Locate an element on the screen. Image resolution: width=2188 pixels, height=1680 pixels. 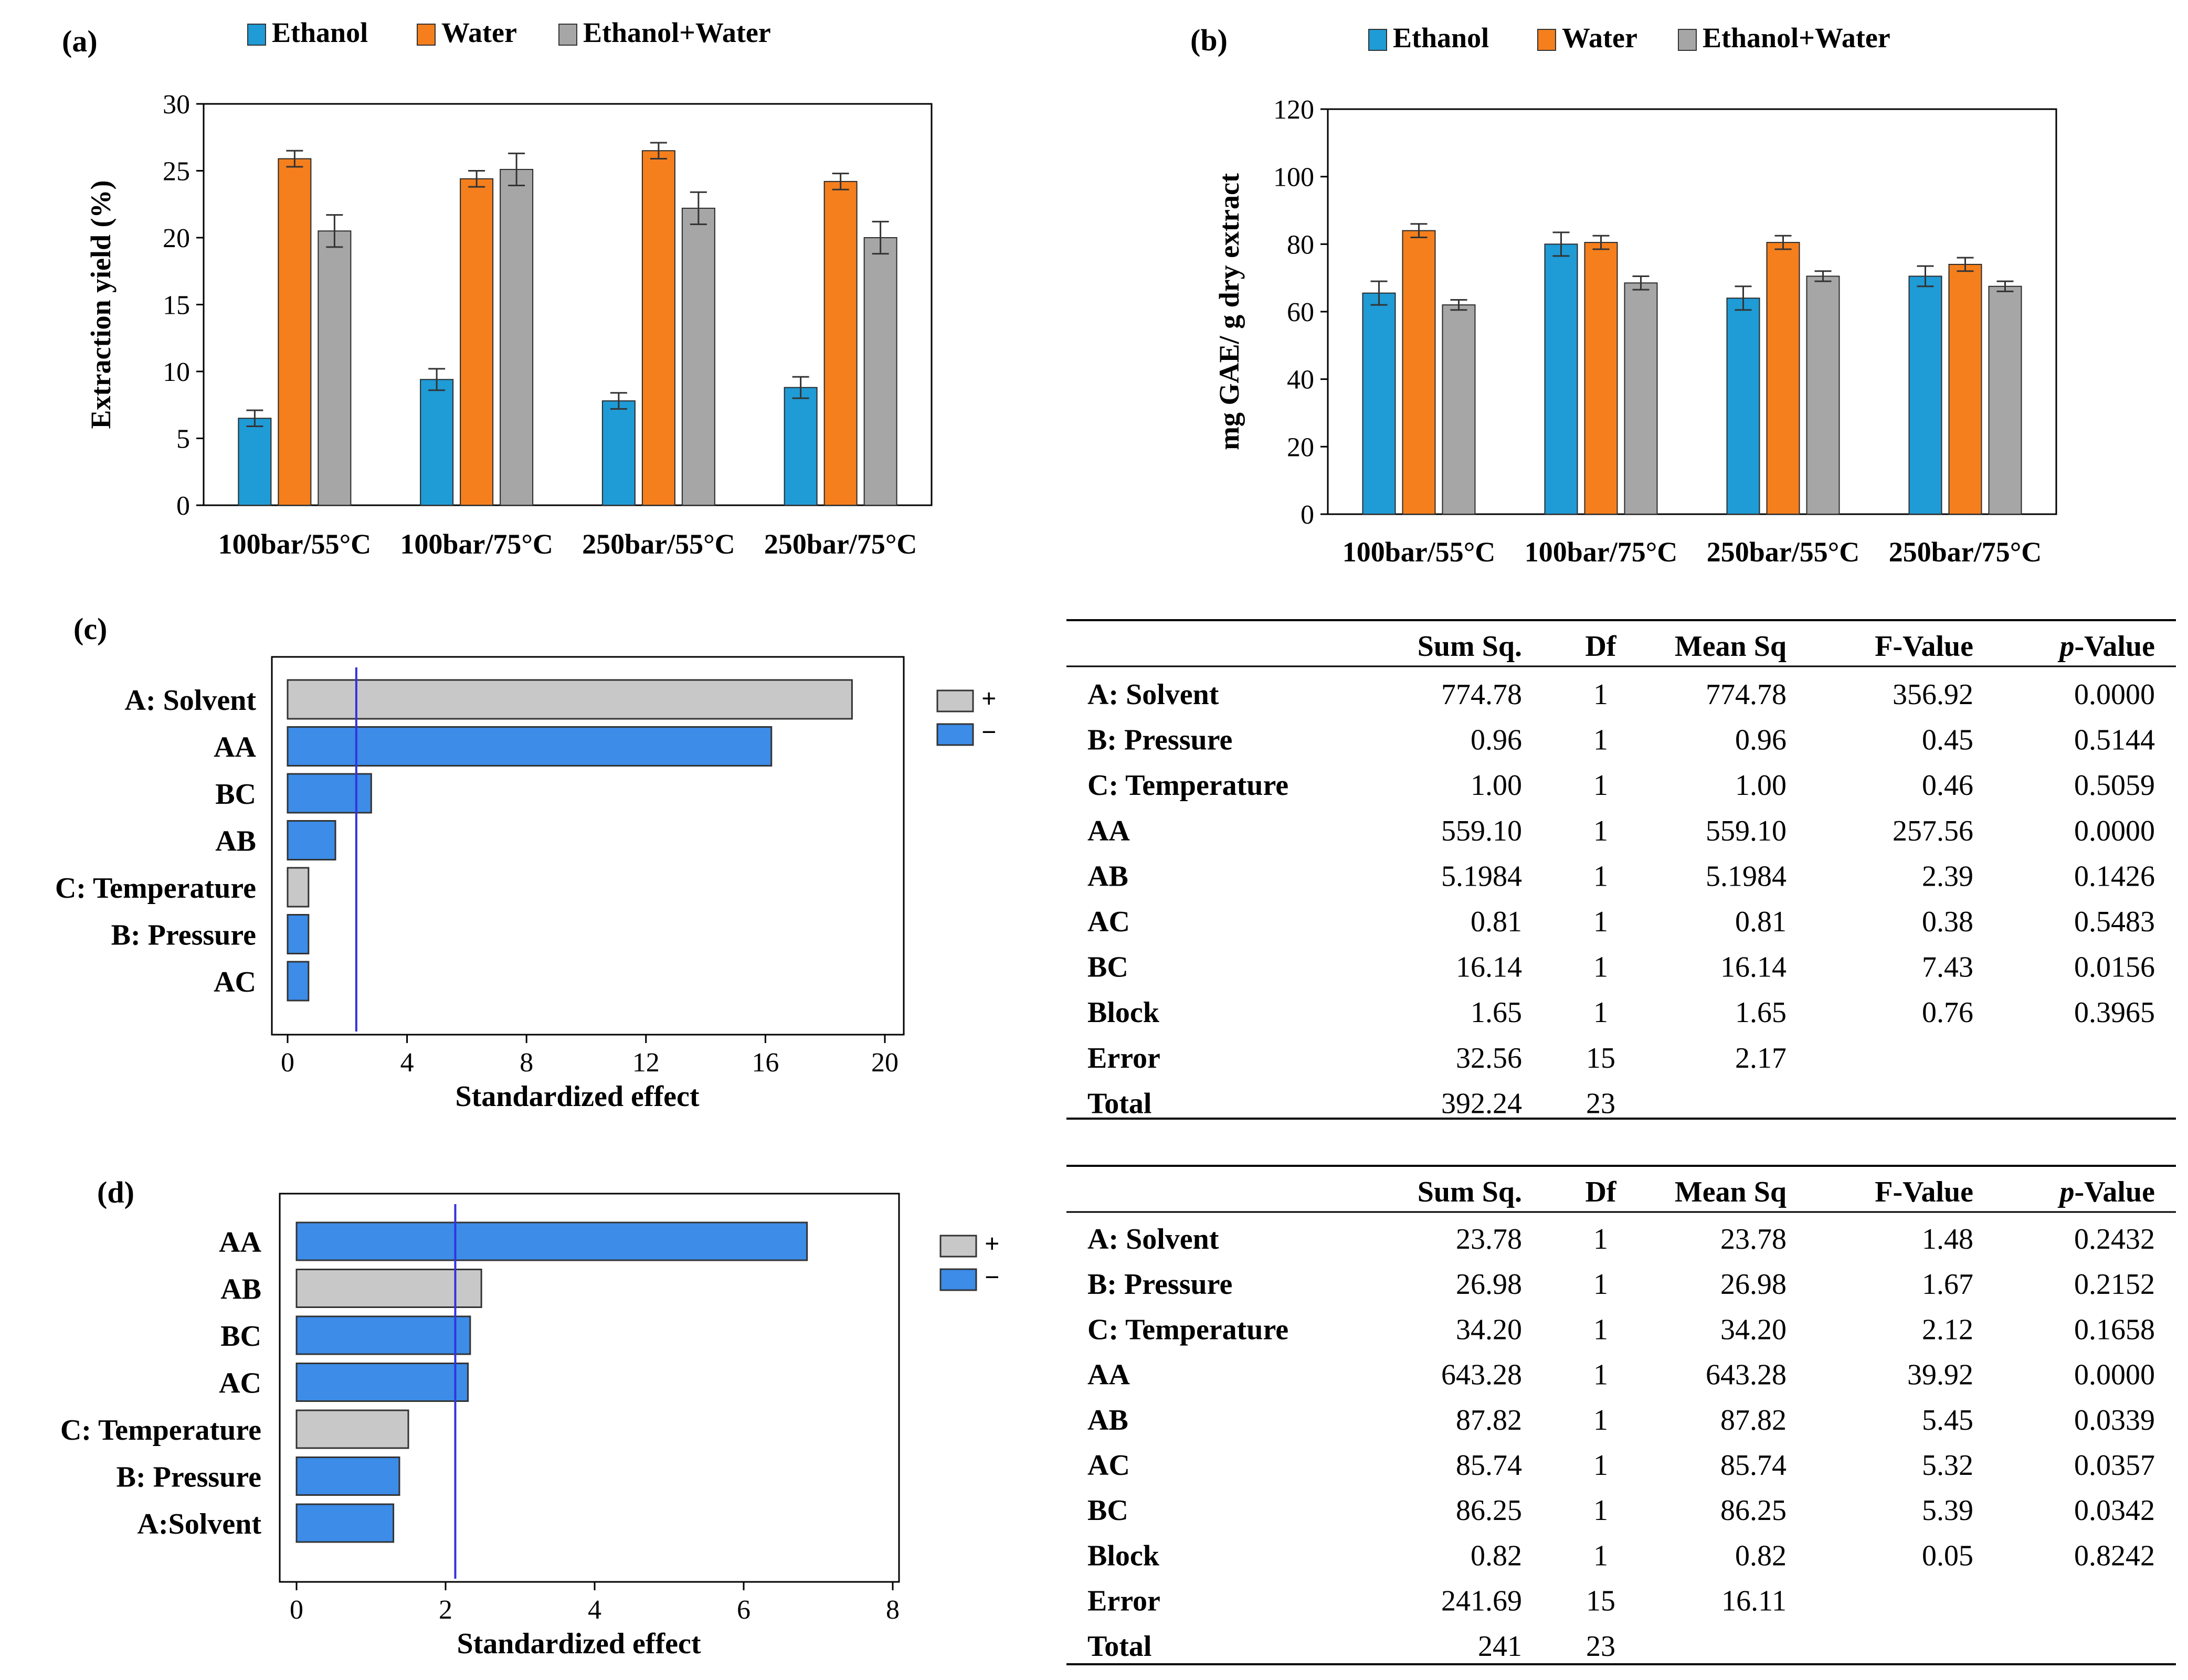
table-cell-c: 392.24 is located at coordinates (1481, 1103).